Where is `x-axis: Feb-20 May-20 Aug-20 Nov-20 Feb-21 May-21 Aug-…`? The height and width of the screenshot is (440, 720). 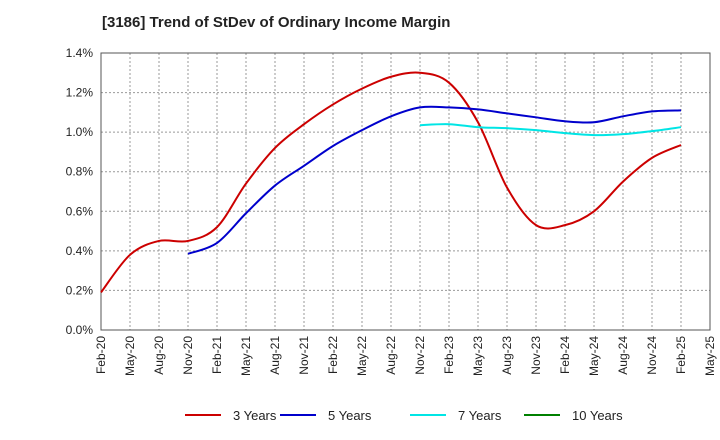
x-axis: Feb-20 May-20 Aug-20 Nov-20 Feb-21 May-21 Aug-… is located at coordinates (405, 356).